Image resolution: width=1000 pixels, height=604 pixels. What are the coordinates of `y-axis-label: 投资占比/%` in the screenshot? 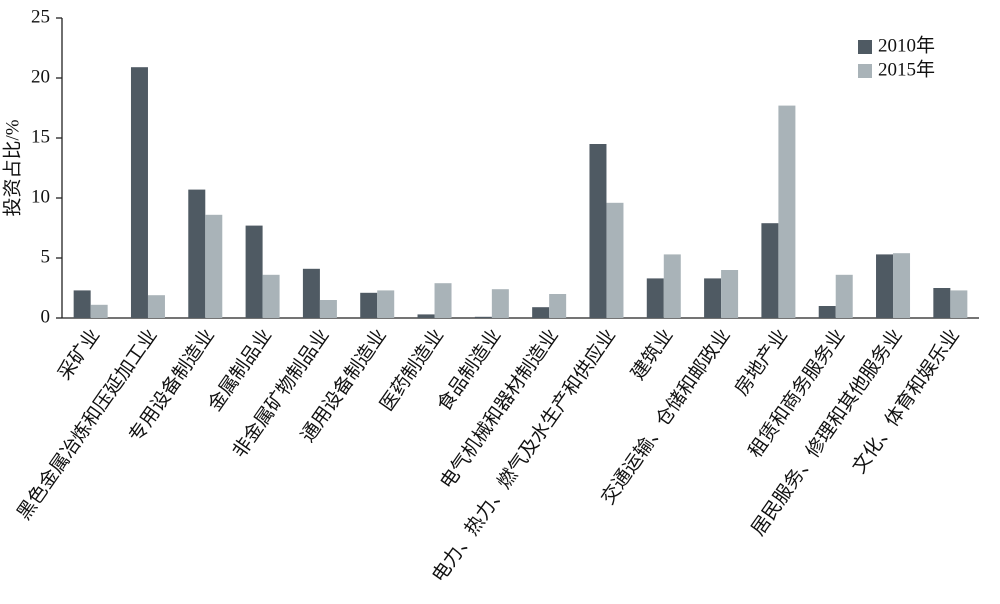 It's located at (12, 167).